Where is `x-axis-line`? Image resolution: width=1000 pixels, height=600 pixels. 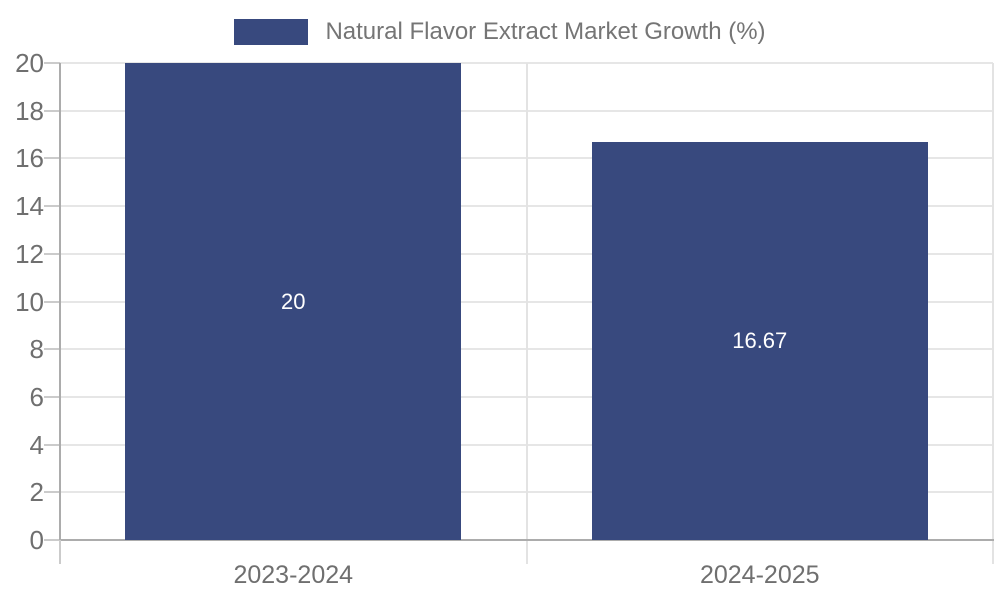
x-axis-line is located at coordinates (526, 540).